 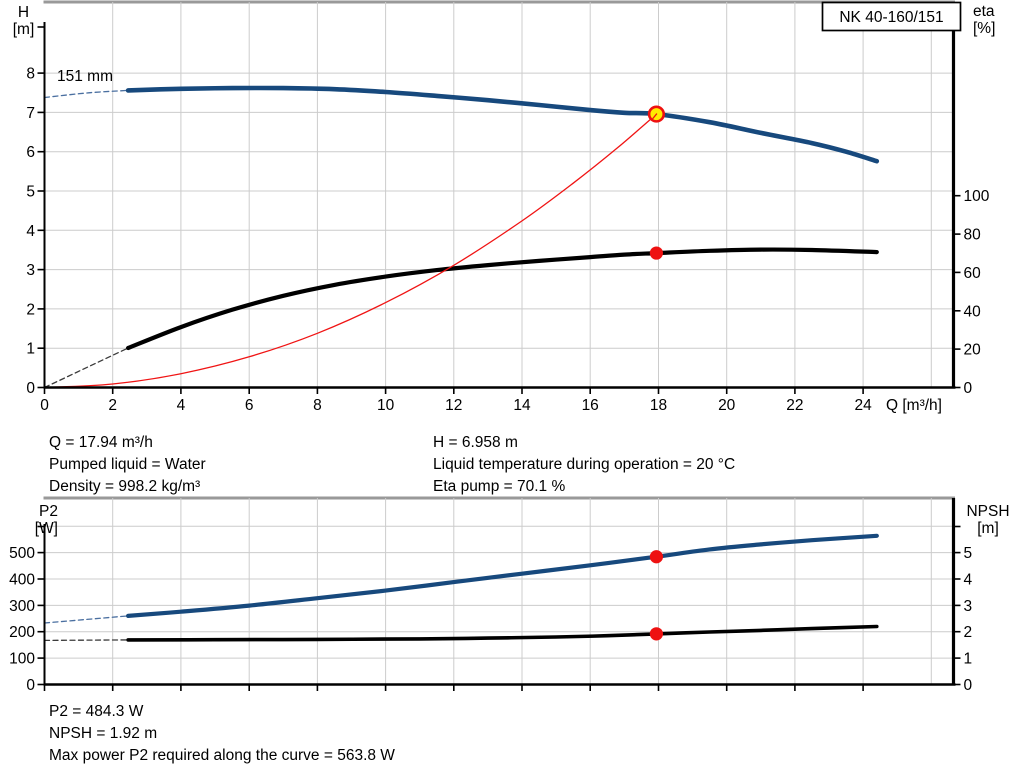 What do you see at coordinates (914, 405) in the screenshot?
I see `x-axis-title: Q [m³/h]` at bounding box center [914, 405].